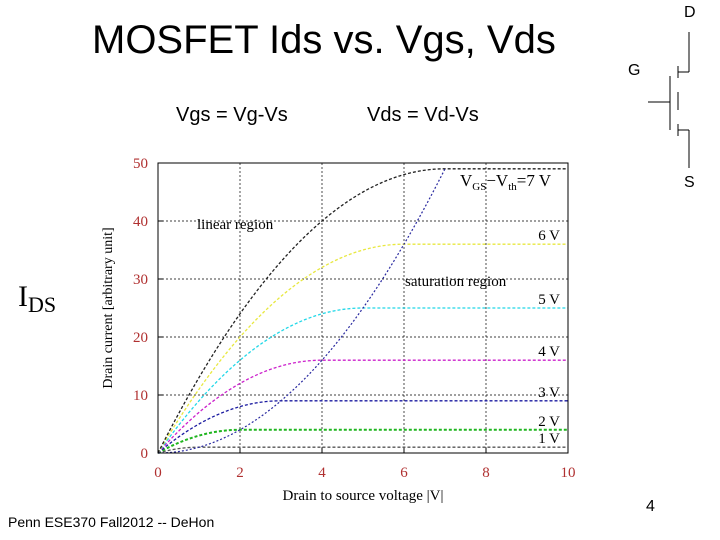  What do you see at coordinates (479, 187) in the screenshot?
I see `vgs-gs: GS` at bounding box center [479, 187].